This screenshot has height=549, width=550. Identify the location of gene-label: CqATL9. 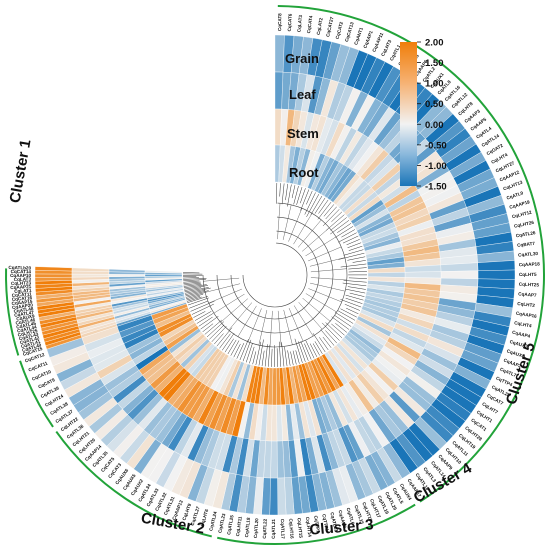
(515, 195).